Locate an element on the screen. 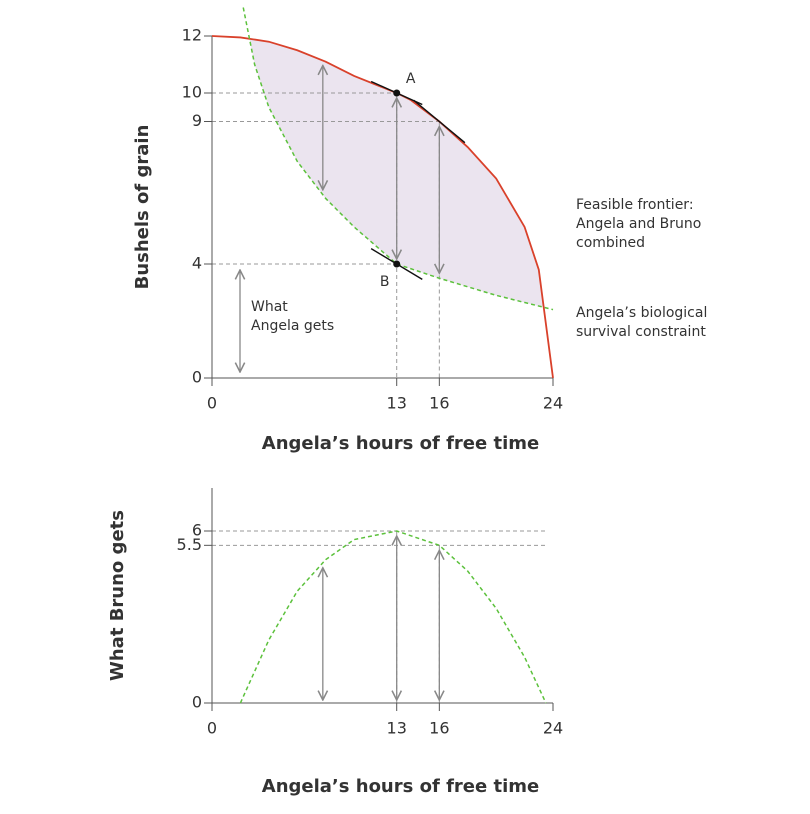 The width and height of the screenshot is (810, 814). point-label: A is located at coordinates (411, 79).